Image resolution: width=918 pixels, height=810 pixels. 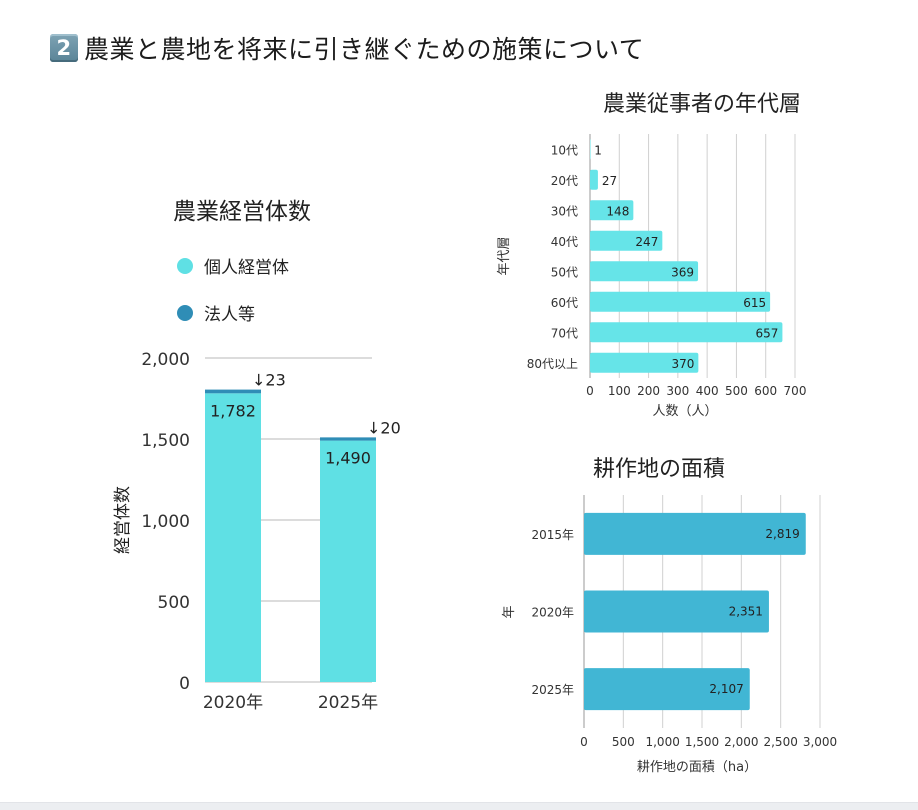 What do you see at coordinates (269, 380) in the screenshot?
I see `corporate-label: ↓23` at bounding box center [269, 380].